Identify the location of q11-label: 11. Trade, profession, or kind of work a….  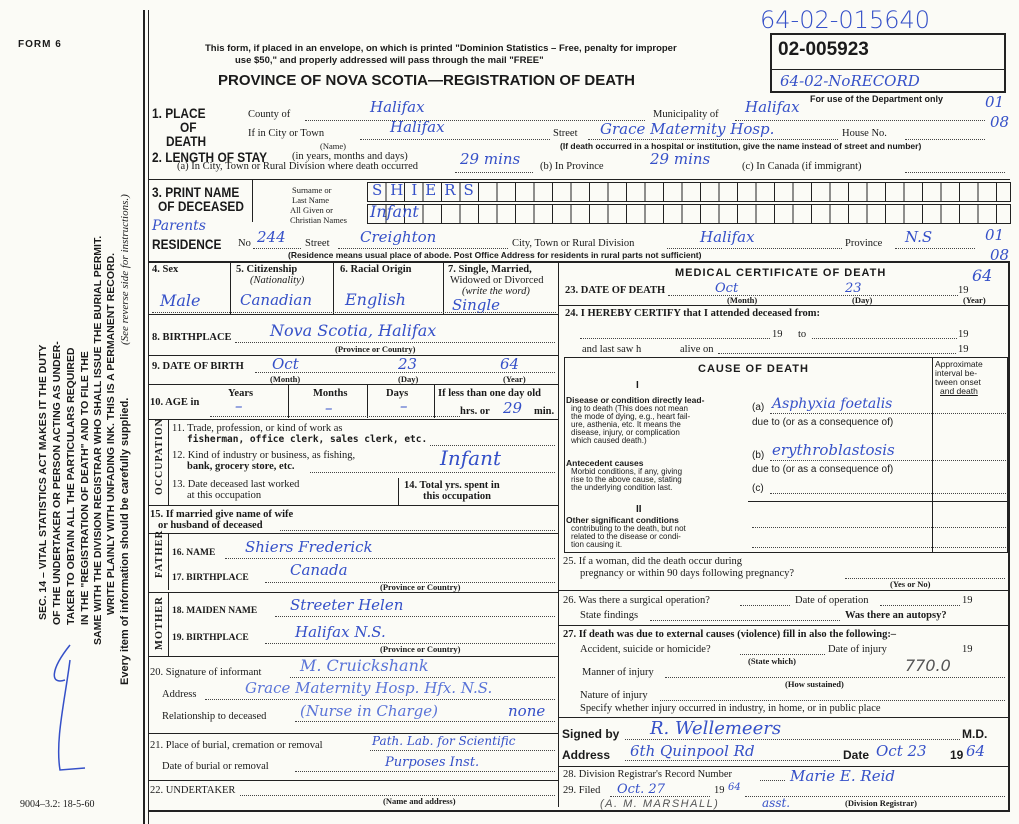
(257, 428).